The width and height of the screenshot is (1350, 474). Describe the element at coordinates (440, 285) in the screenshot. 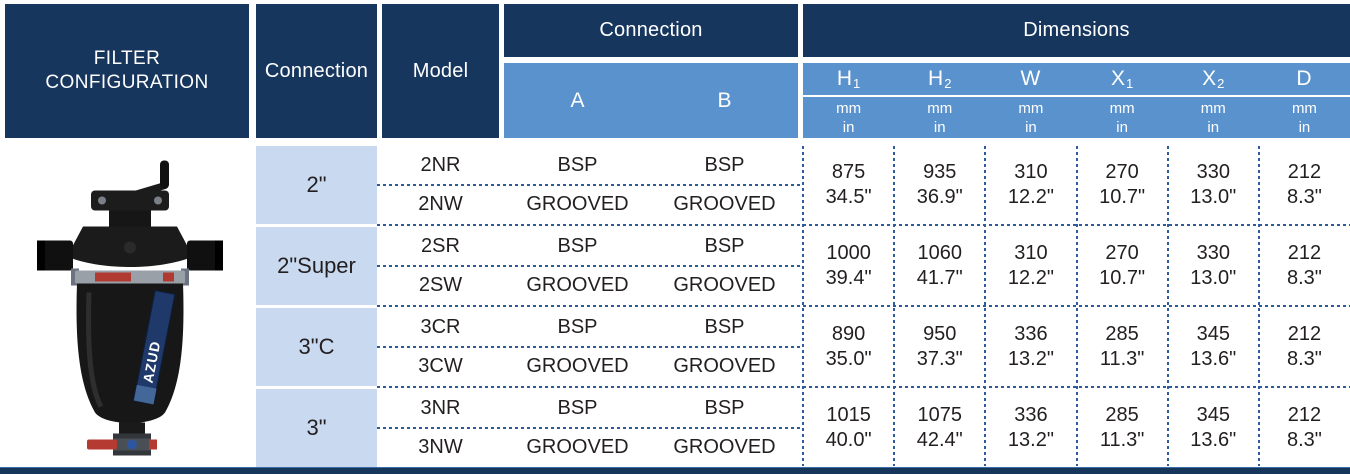

I see `model-cell: 2SW` at that location.